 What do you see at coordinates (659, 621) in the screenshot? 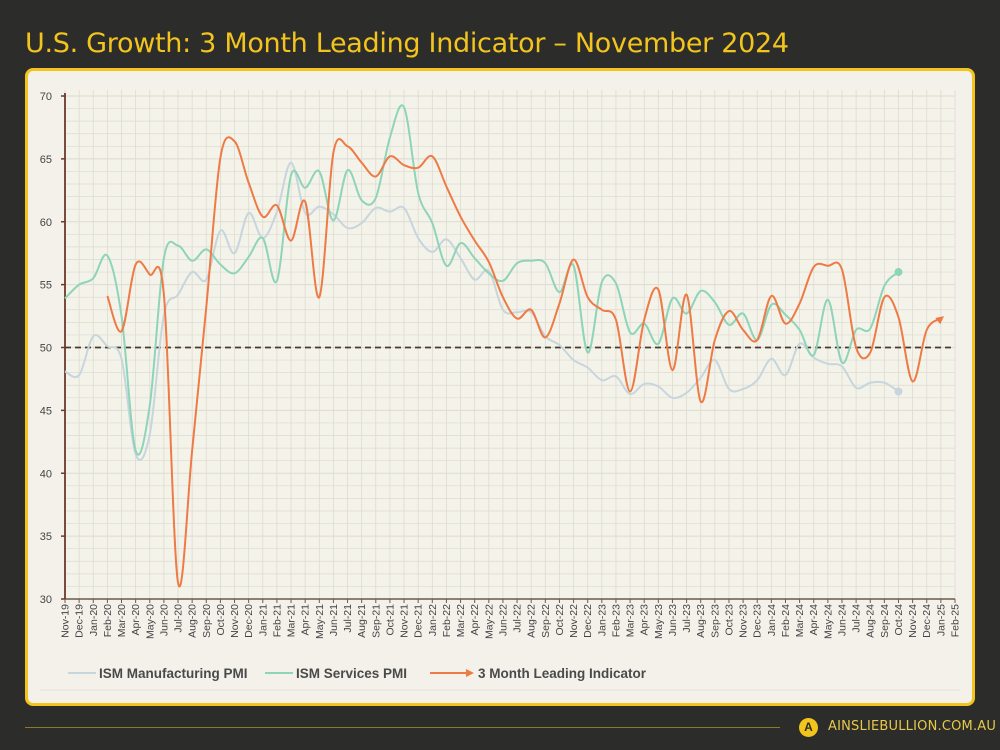
I see `x-tick-label: May-23` at bounding box center [659, 621].